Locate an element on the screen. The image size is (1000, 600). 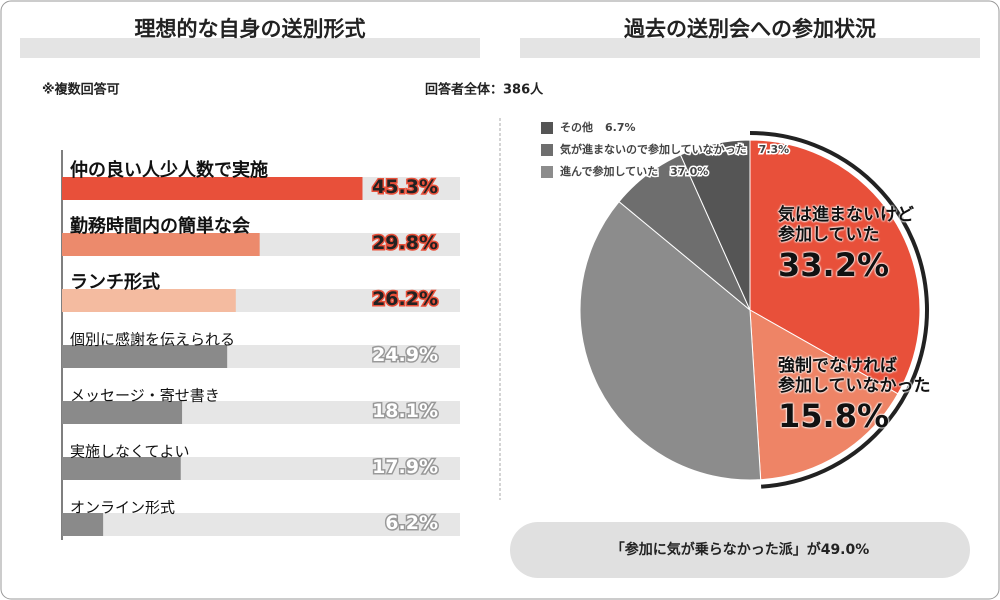
highlight-arc is located at coordinates (839, 310).